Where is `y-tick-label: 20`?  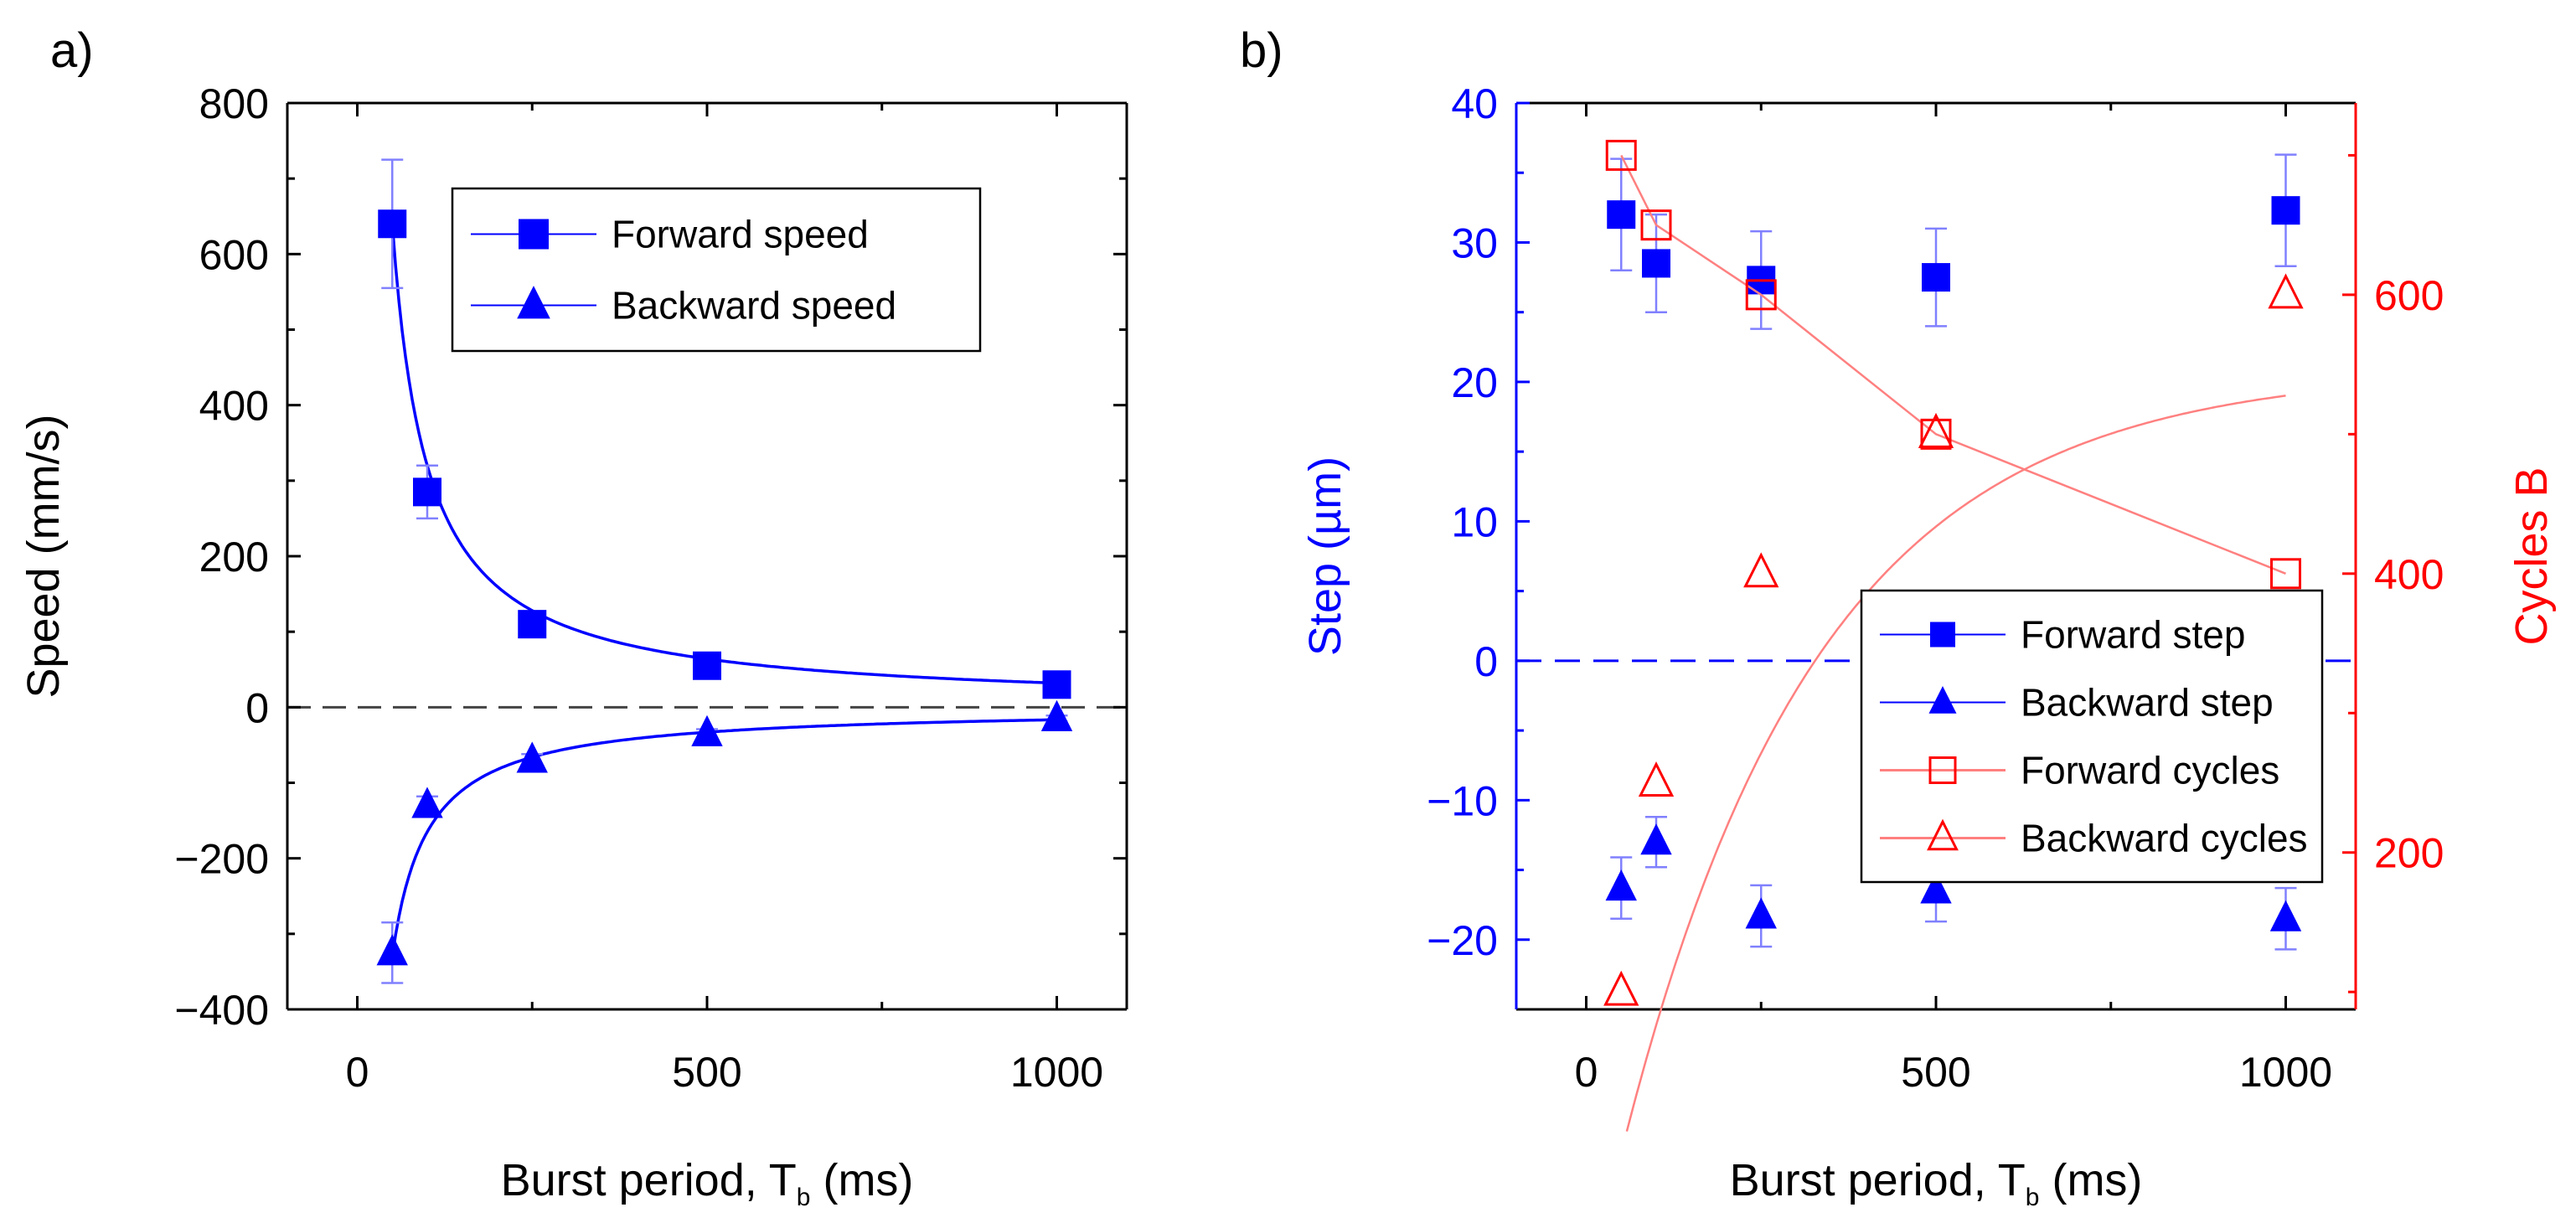
y-tick-label: 20 is located at coordinates (1474, 382).